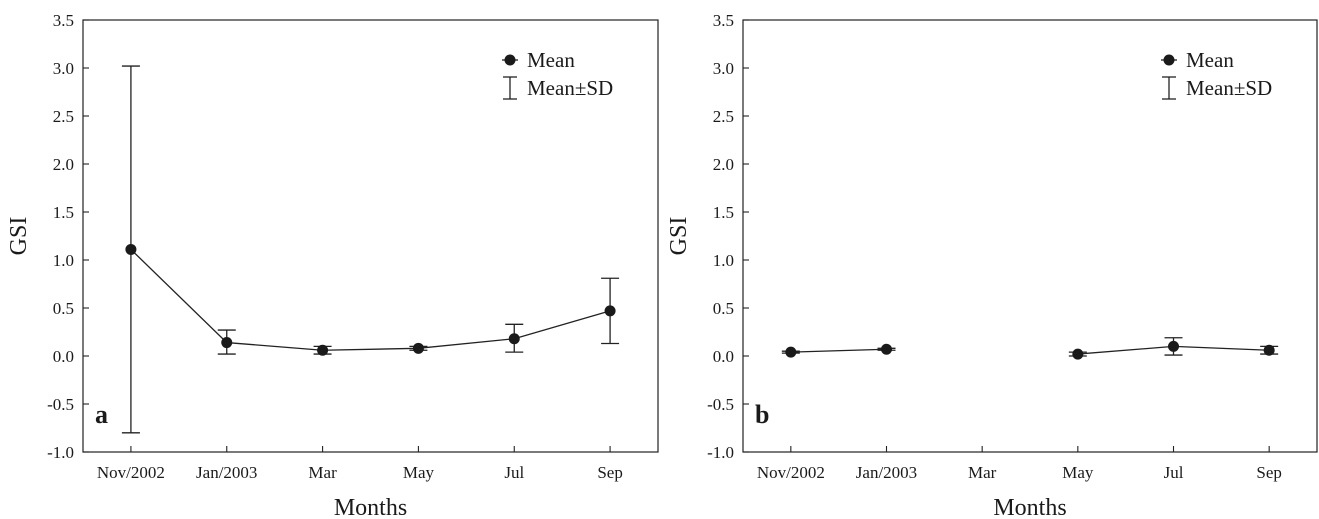  I want to click on panel-letter: b, so click(762, 414).